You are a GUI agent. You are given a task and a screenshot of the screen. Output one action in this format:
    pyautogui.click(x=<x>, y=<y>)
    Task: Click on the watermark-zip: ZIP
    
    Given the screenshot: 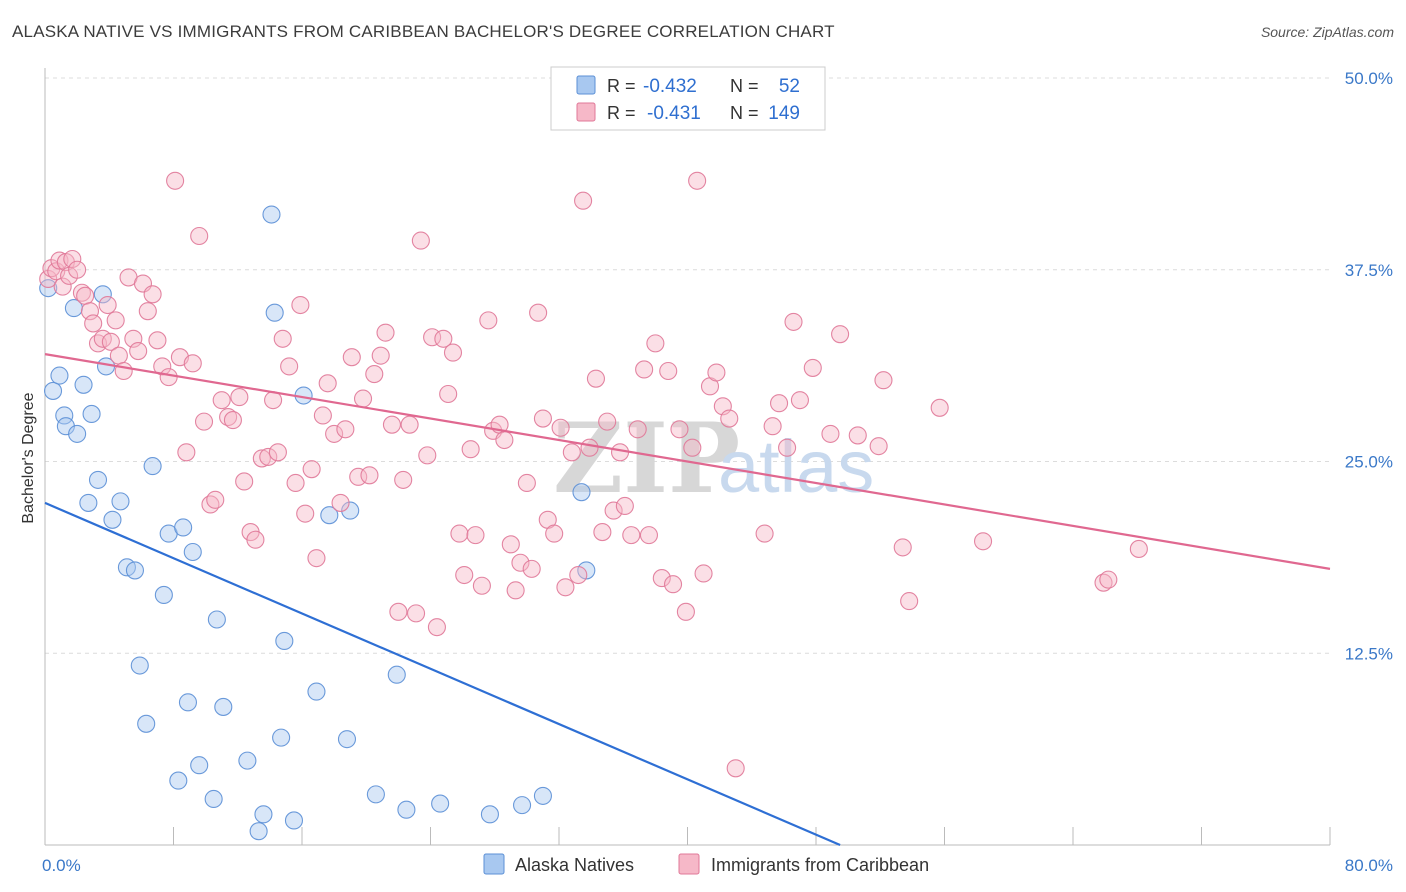 What is the action you would take?
    pyautogui.click(x=646, y=458)
    